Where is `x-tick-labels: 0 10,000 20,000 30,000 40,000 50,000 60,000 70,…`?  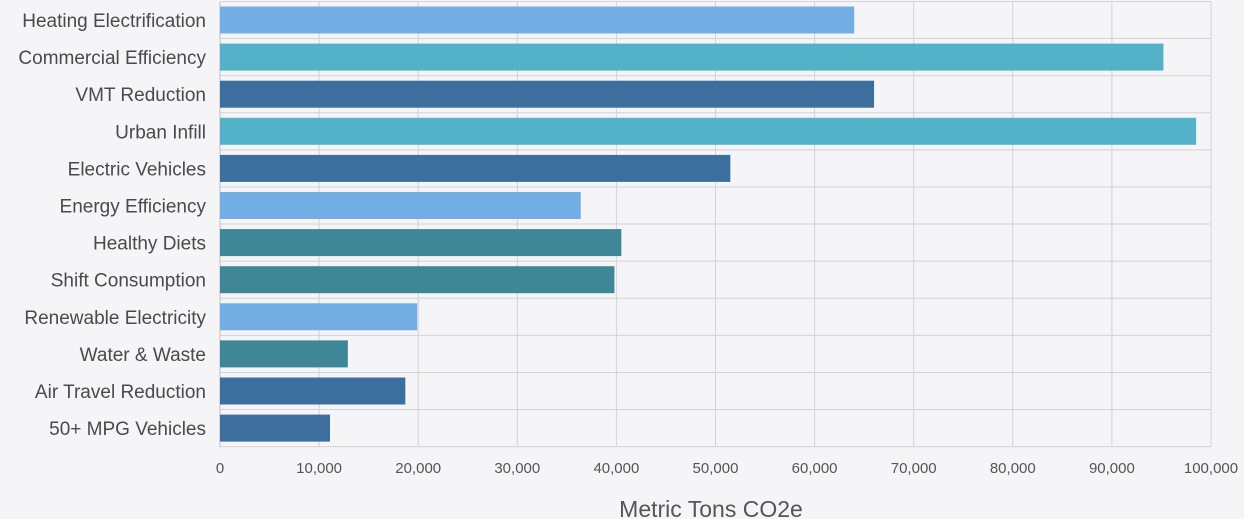 x-tick-labels: 0 10,000 20,000 30,000 40,000 50,000 60,000 70,… is located at coordinates (727, 468).